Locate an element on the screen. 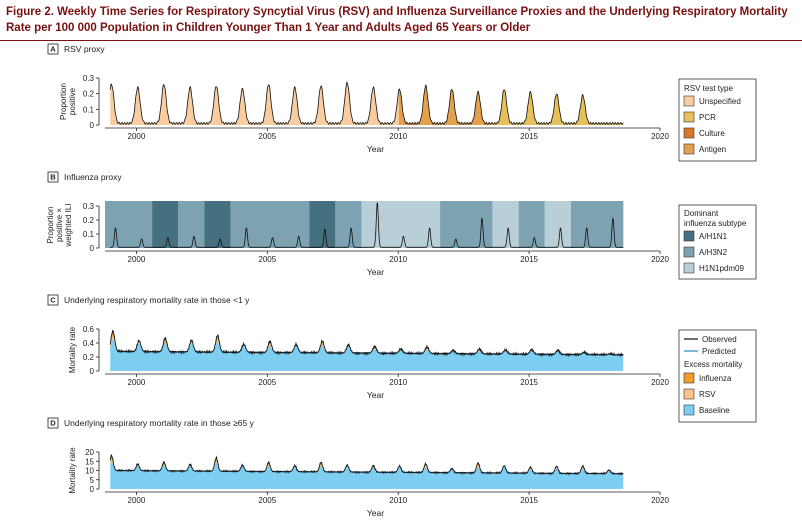 This screenshot has width=802, height=530. legend-subtype-ah3n2-label: A/H3N2 is located at coordinates (713, 252).